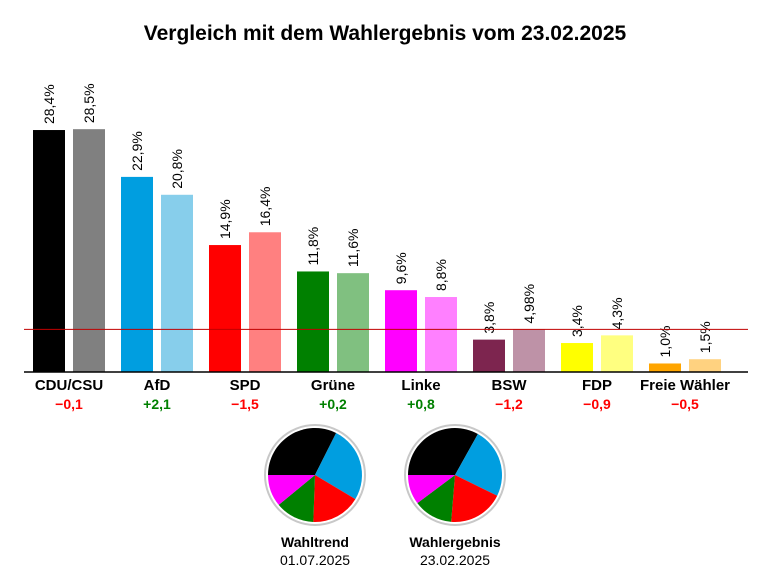  I want to click on party-label: Linke, so click(420, 385).